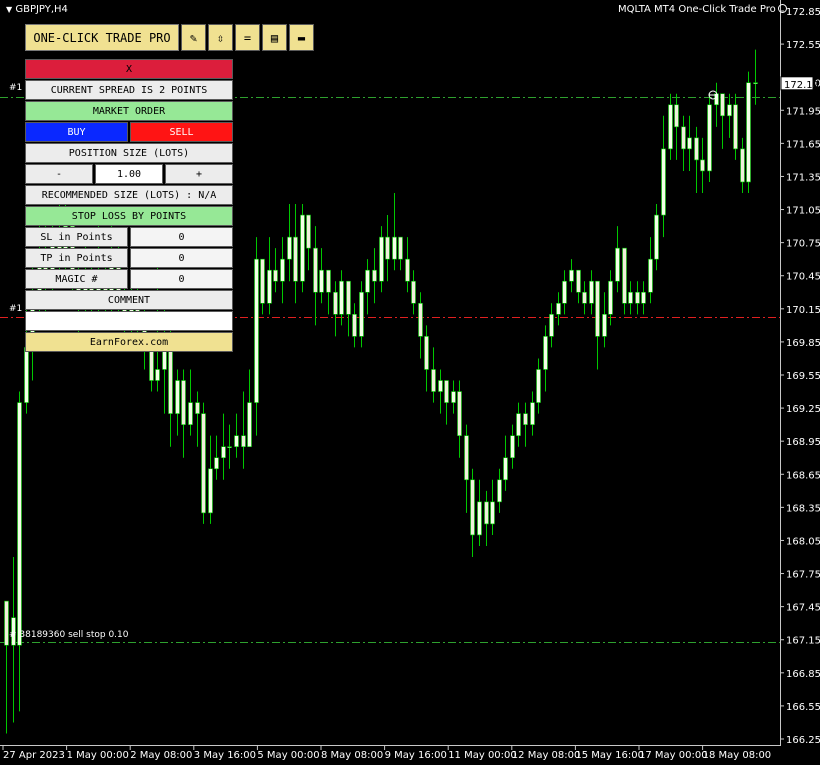  Describe the element at coordinates (76, 279) in the screenshot. I see `magic-label: MAGIC #` at that location.